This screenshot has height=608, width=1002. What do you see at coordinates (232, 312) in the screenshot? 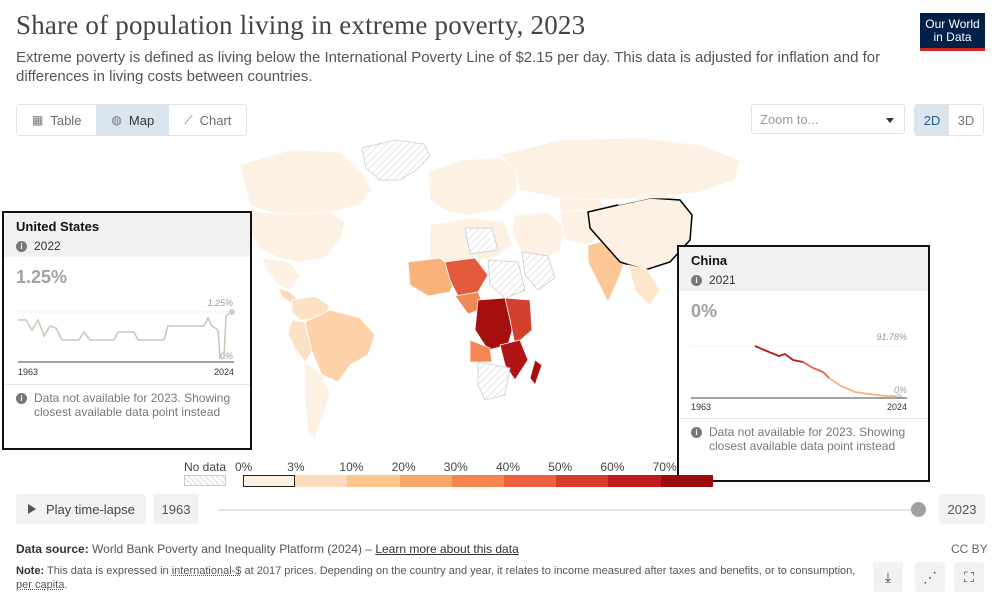
I see `us-spark-point` at bounding box center [232, 312].